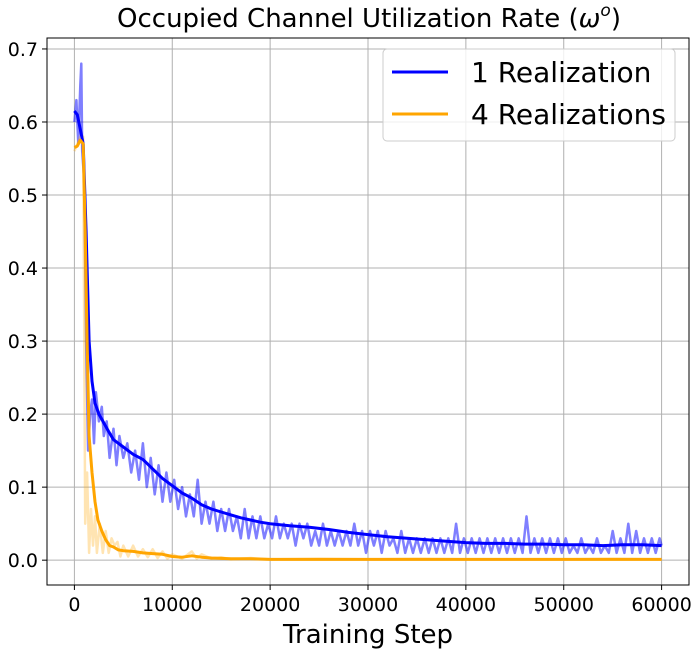 This screenshot has width=696, height=657. I want to click on chart-title: Occupied Channel Utilization Rate (ωo), so click(369, 17).